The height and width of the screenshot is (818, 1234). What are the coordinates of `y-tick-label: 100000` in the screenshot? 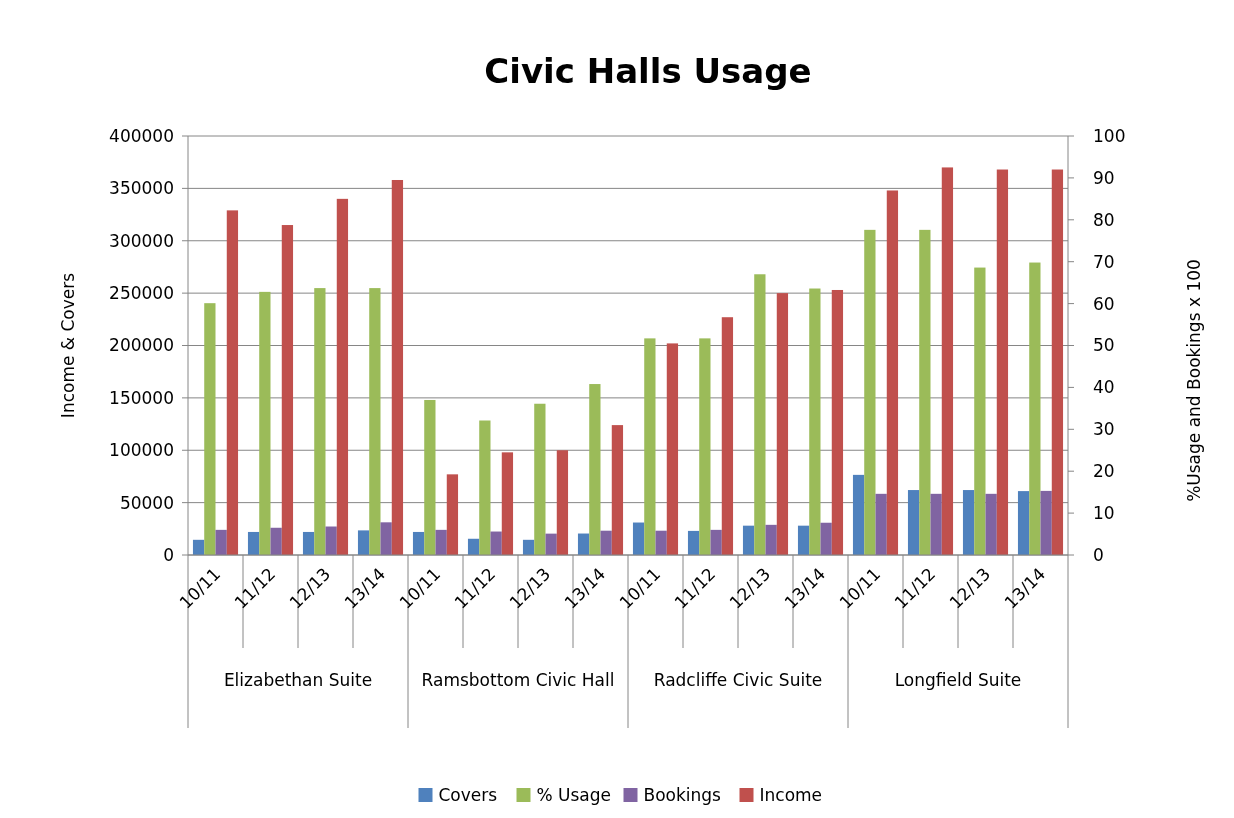 It's located at (141, 450).